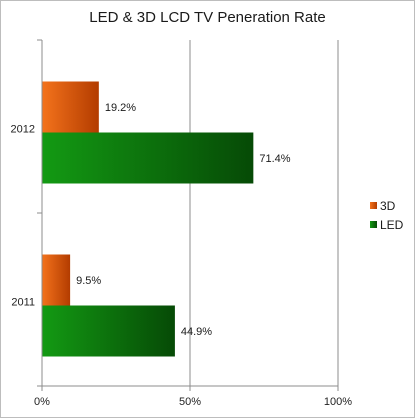 The image size is (415, 418). I want to click on legend-label-led: LED, so click(392, 225).